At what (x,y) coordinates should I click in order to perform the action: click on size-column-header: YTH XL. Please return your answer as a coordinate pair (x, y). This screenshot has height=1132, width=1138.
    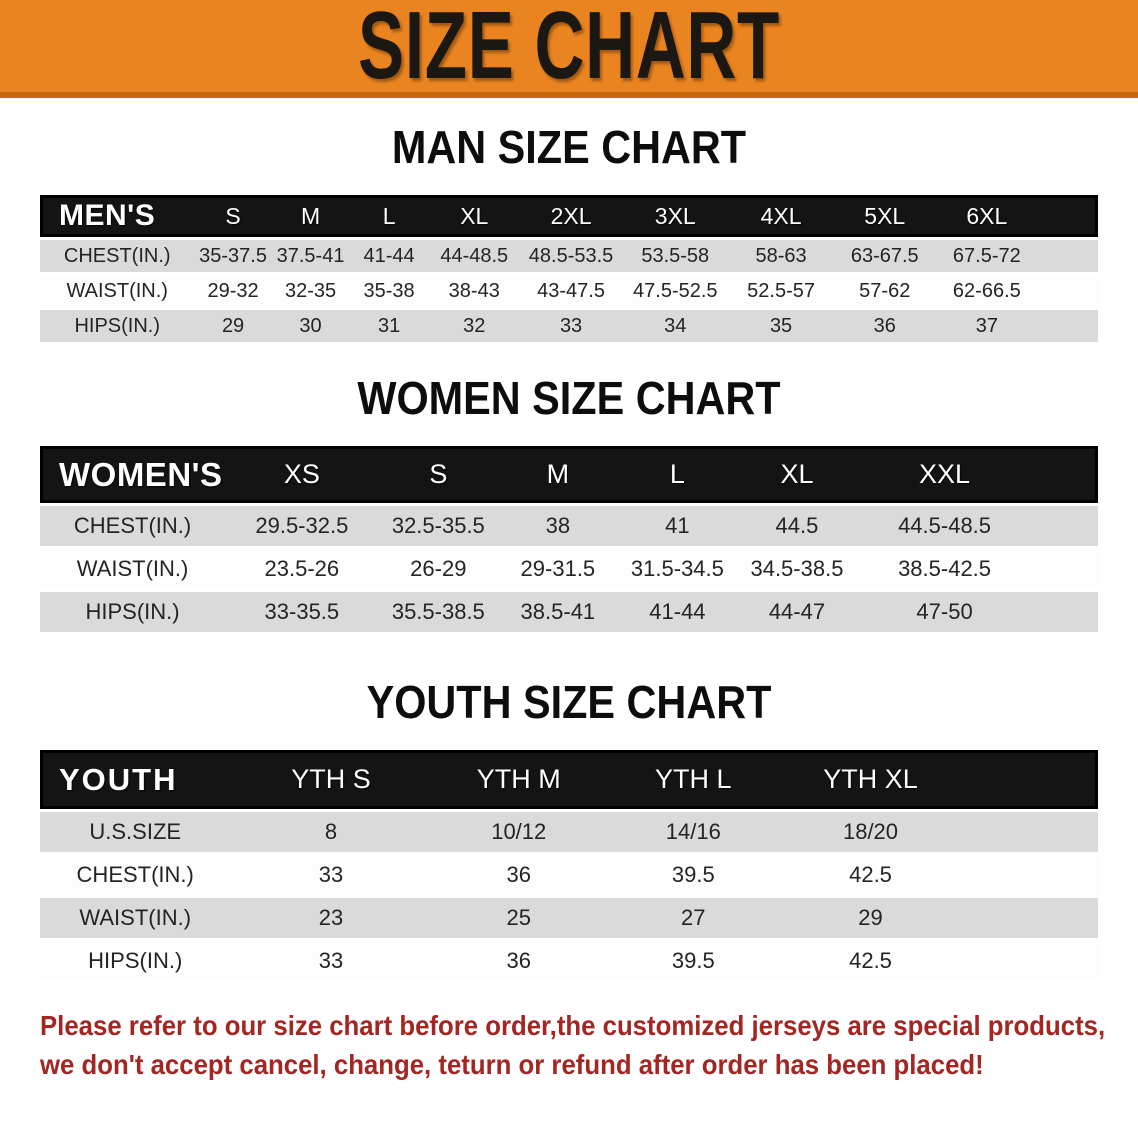
    Looking at the image, I should click on (870, 779).